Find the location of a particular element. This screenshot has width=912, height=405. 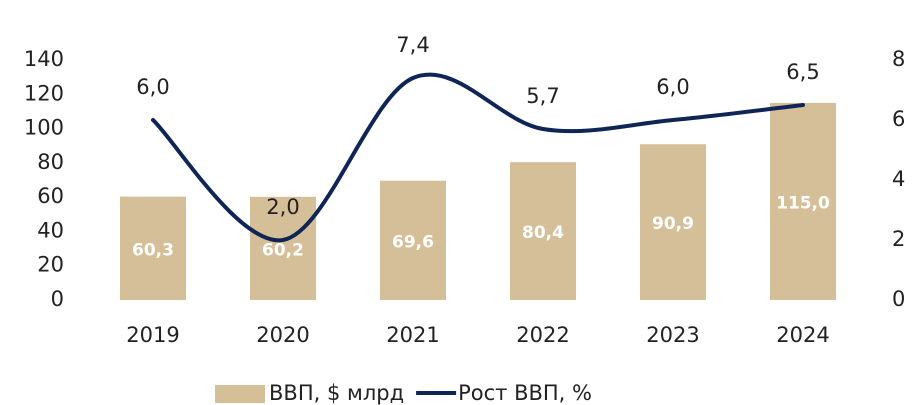

line-value-label: 2,0 is located at coordinates (282, 207).